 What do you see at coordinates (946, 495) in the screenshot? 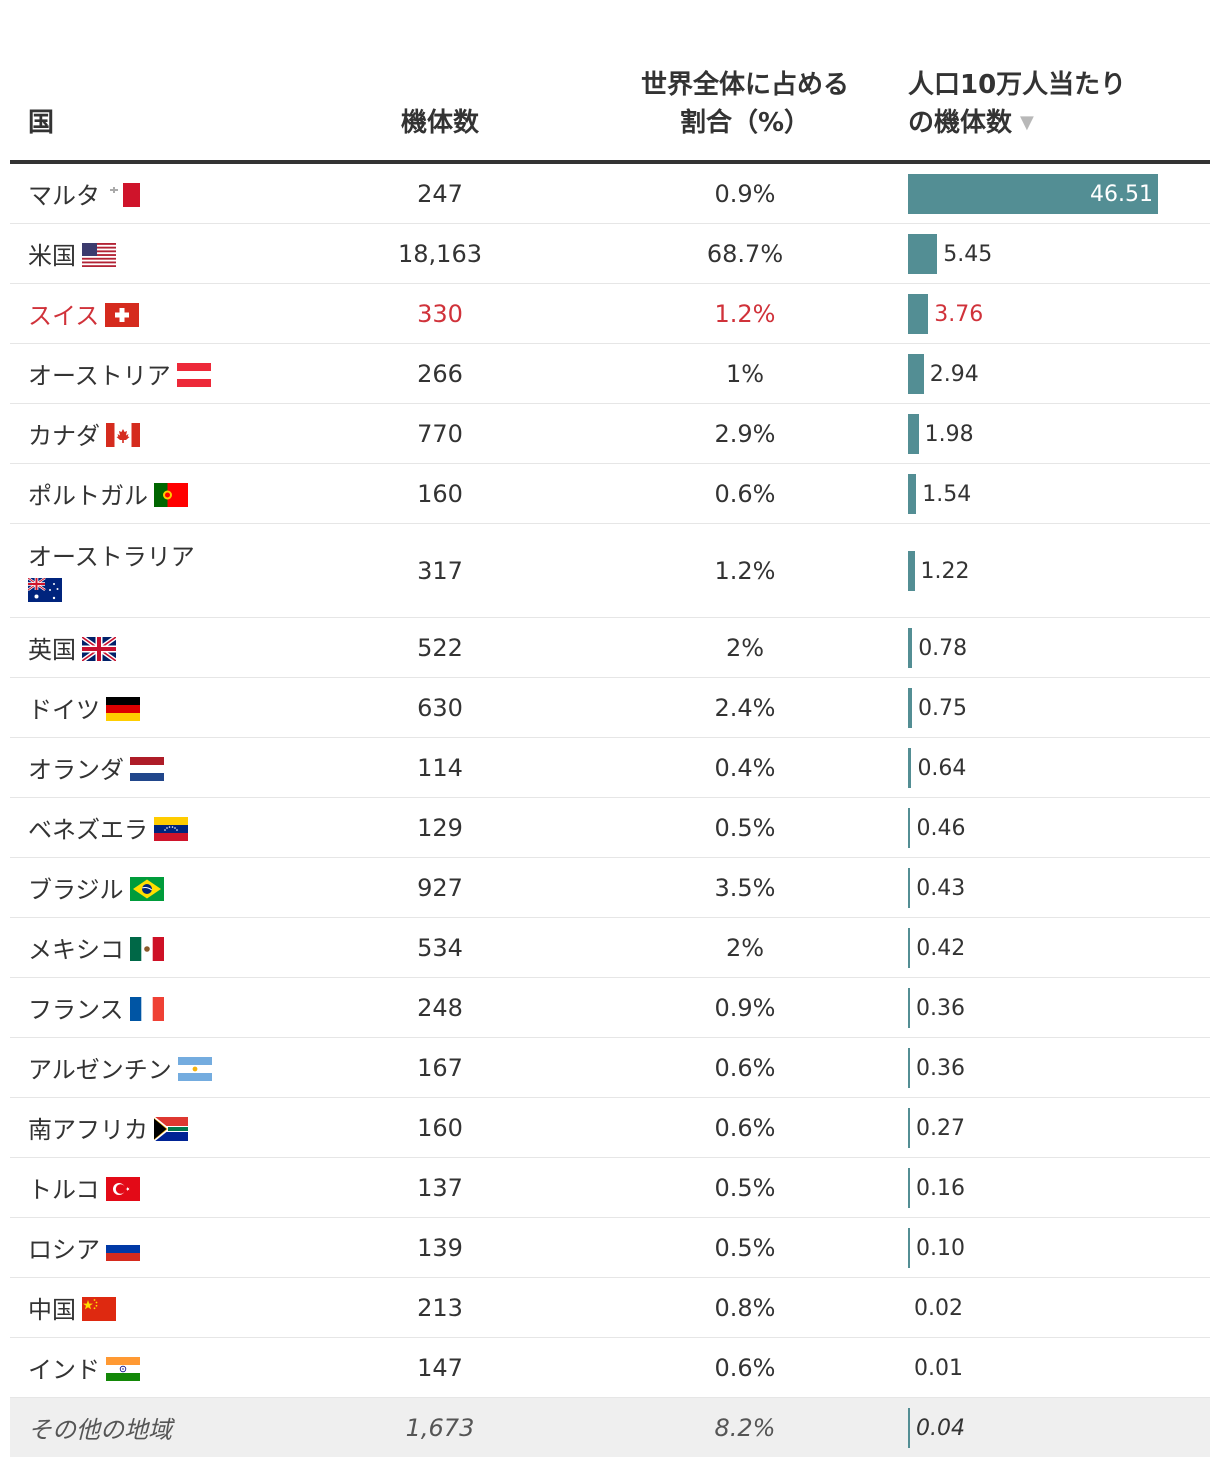
I see `rate-value-label: 1.54` at bounding box center [946, 495].